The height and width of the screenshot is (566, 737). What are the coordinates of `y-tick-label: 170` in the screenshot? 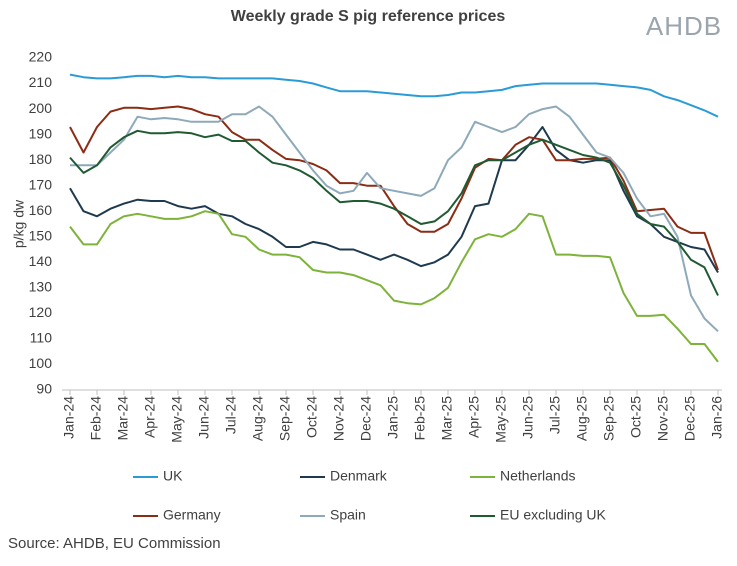 It's located at (41, 184).